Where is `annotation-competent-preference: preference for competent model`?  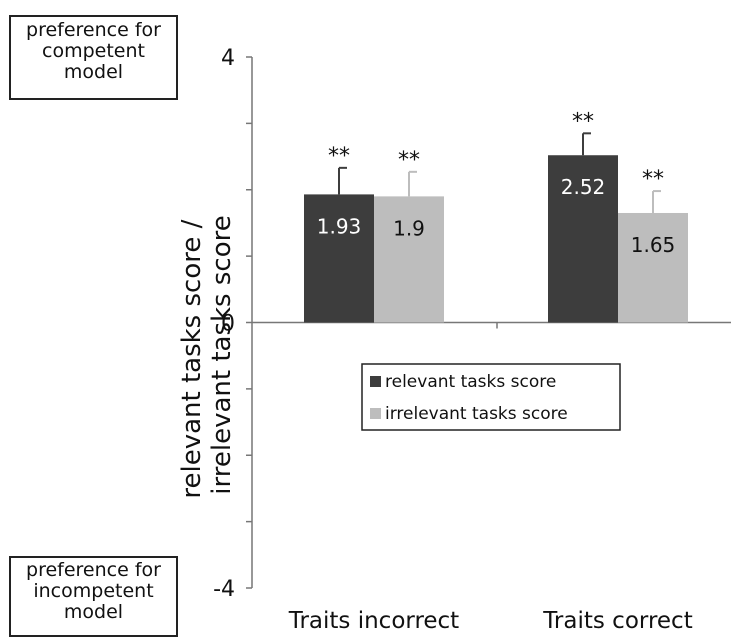
annotation-competent-preference: preference for competent model is located at coordinates (93, 57).